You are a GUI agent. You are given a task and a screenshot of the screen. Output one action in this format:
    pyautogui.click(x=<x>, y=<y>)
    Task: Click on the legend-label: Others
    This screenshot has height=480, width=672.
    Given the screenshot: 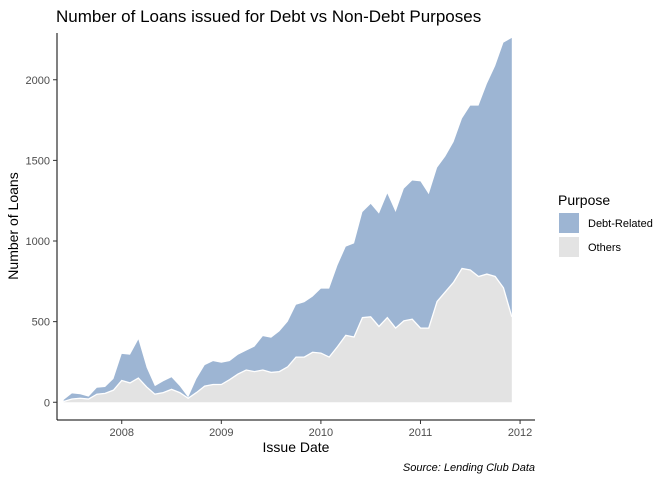 What is the action you would take?
    pyautogui.click(x=605, y=248)
    